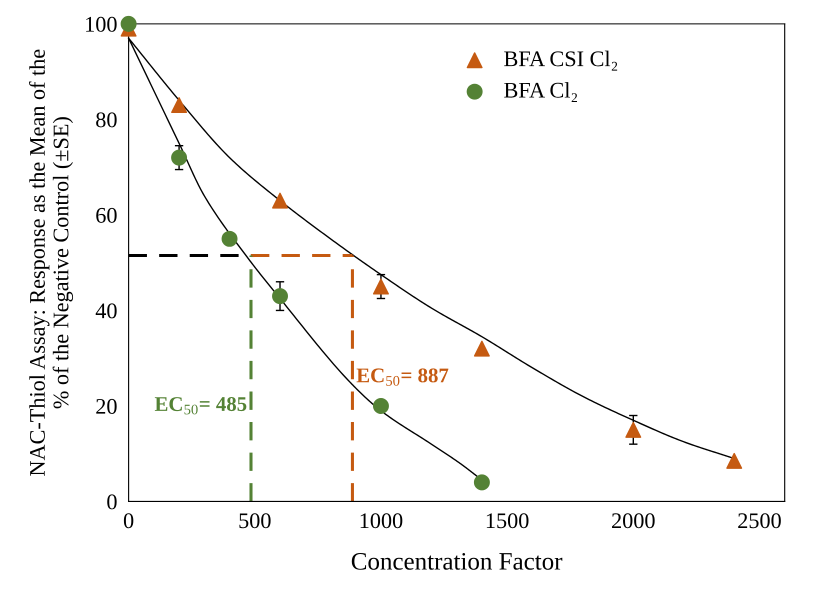 The image size is (814, 597). I want to click on y-tick-label: 100, so click(101, 24).